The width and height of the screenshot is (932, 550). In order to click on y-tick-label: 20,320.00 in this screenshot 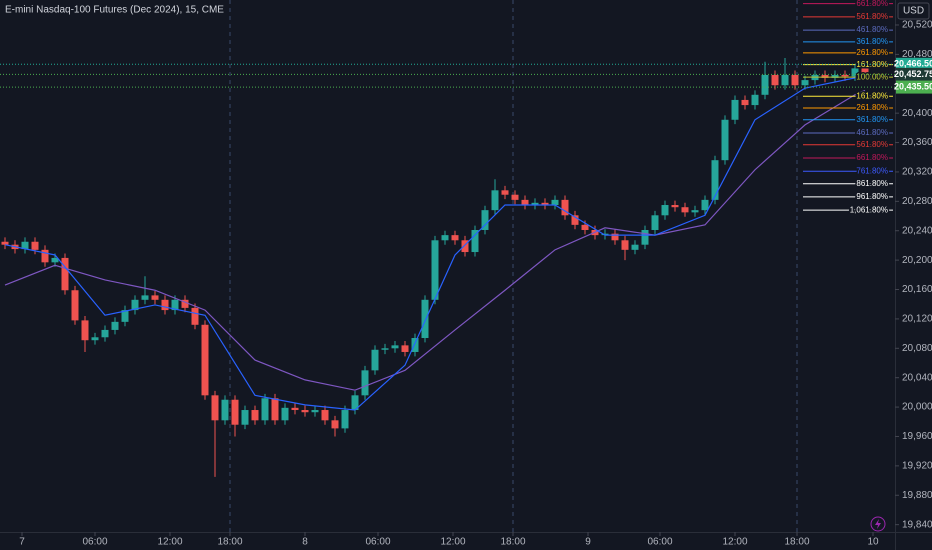, I will do `click(917, 172)`.